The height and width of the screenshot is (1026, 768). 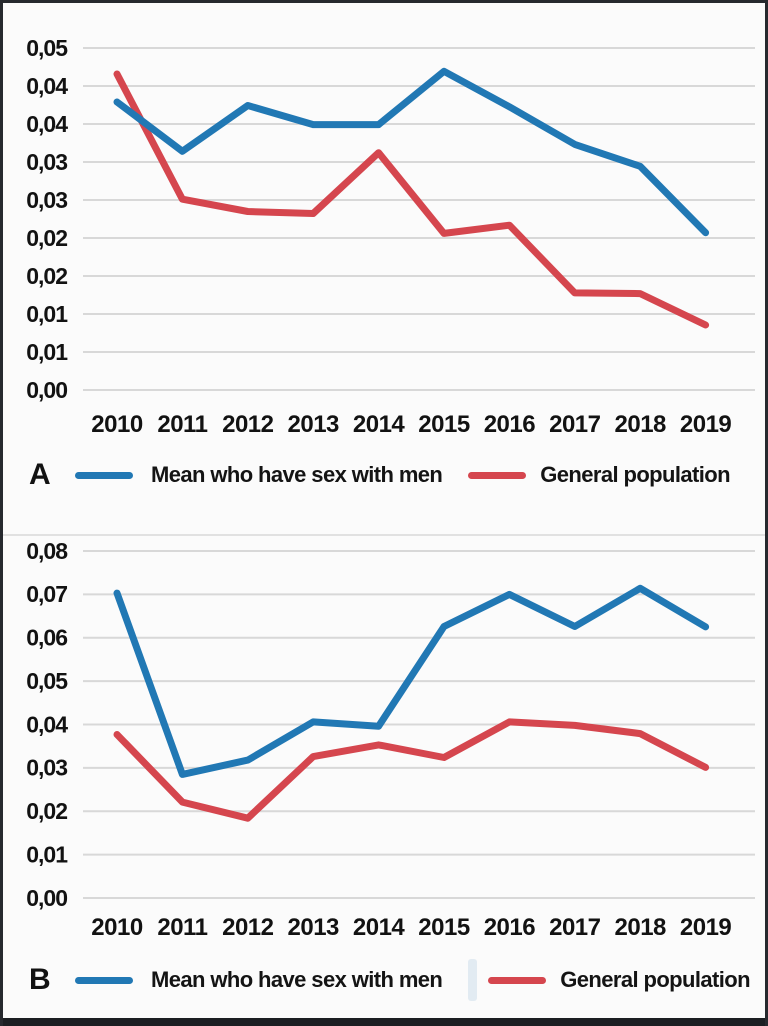 What do you see at coordinates (411, 681) in the screenshot?
I see `series-line-msm-panel-b` at bounding box center [411, 681].